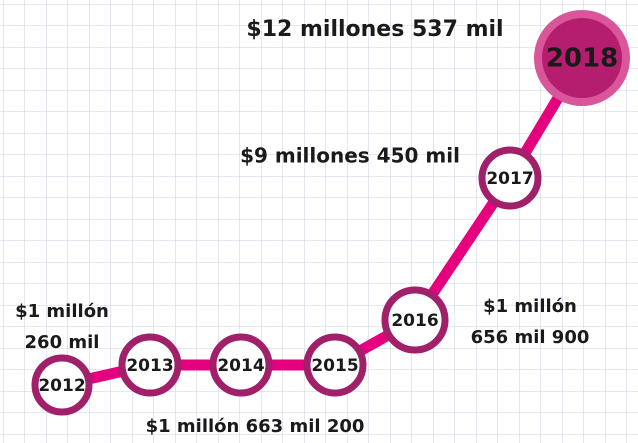 This screenshot has height=443, width=638. Describe the element at coordinates (530, 337) in the screenshot. I see `amount-label: 656 mil 900` at that location.